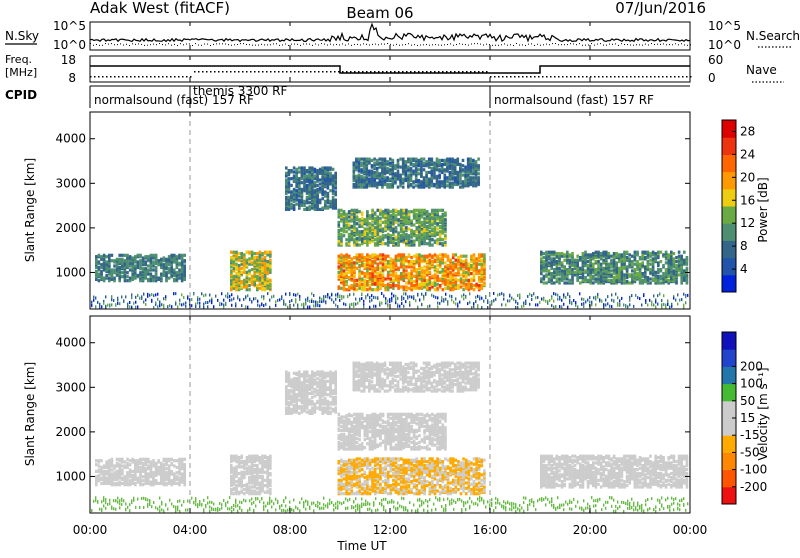 The width and height of the screenshot is (800, 558). I want to click on freq-trace, so click(391, 72).